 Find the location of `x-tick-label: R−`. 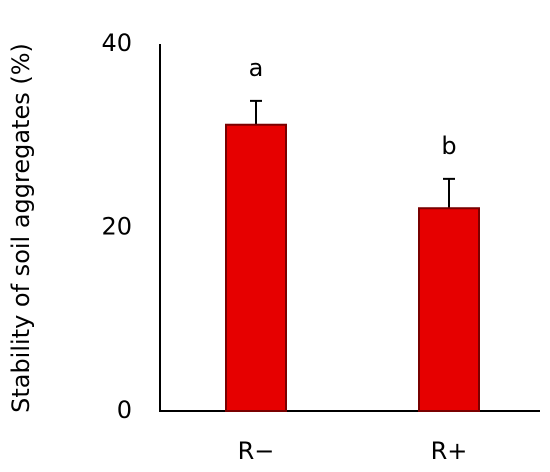

x-tick-label: R− is located at coordinates (256, 451).